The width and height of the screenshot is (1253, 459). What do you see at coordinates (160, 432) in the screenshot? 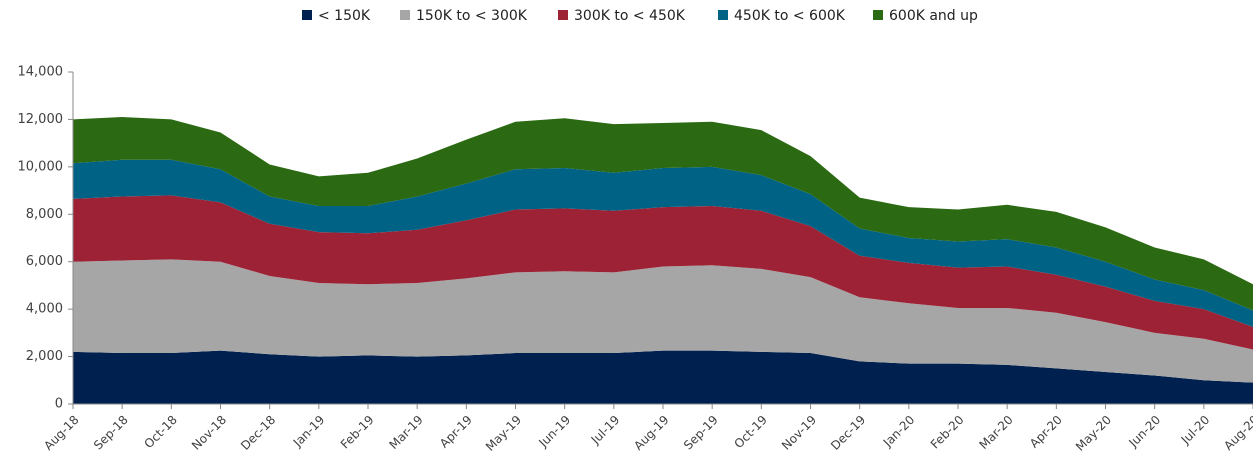
I see `x-tick-label: Oct-18` at bounding box center [160, 432].